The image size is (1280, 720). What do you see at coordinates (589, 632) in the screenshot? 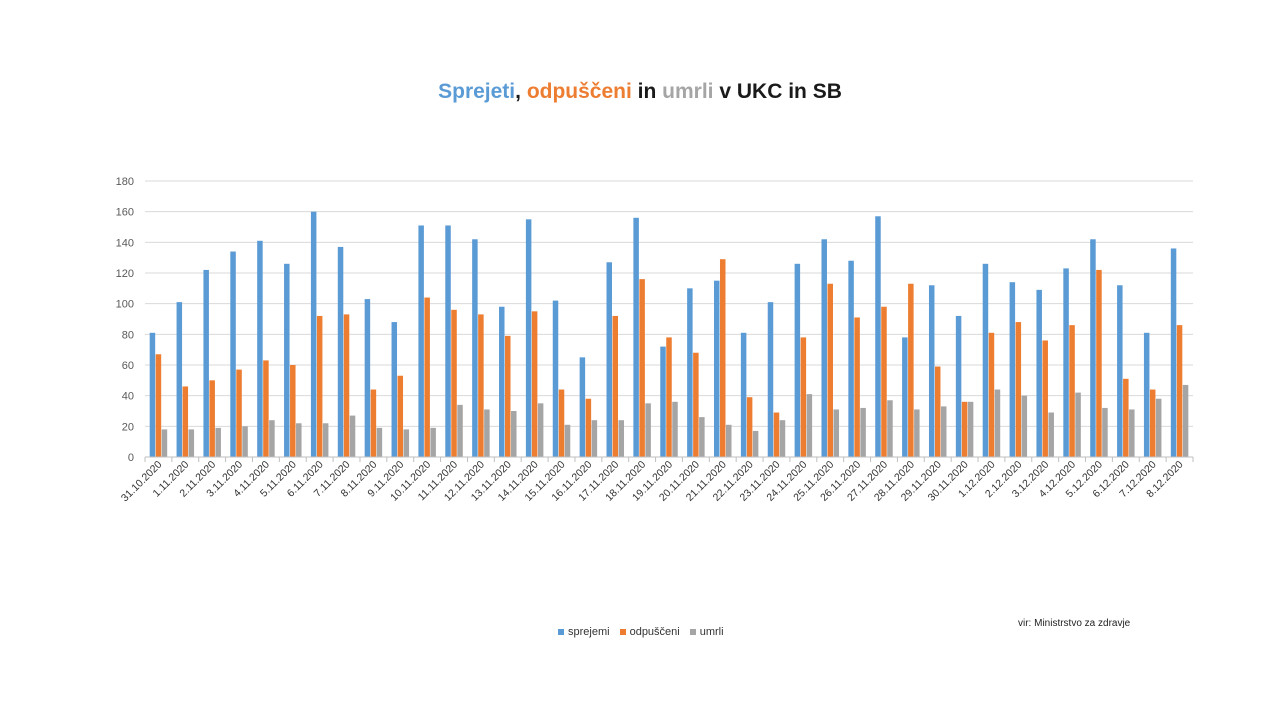
I see `legend-label: sprejemi` at bounding box center [589, 632].